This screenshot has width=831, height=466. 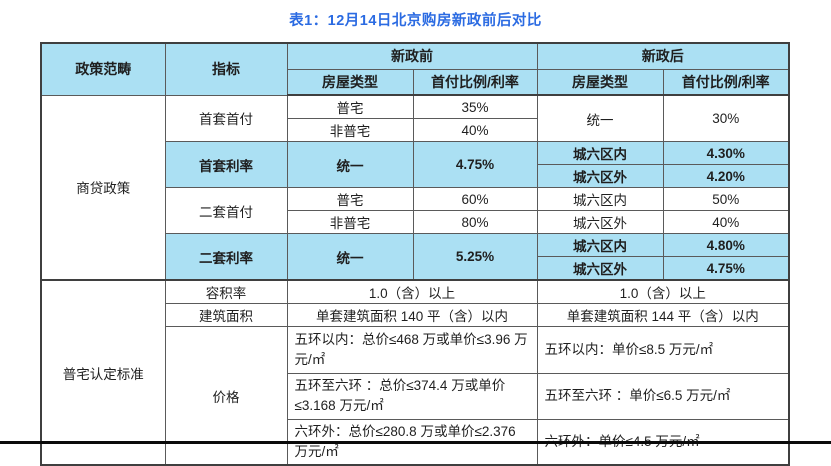 I want to click on cell-before-value: 35%, so click(x=475, y=106).